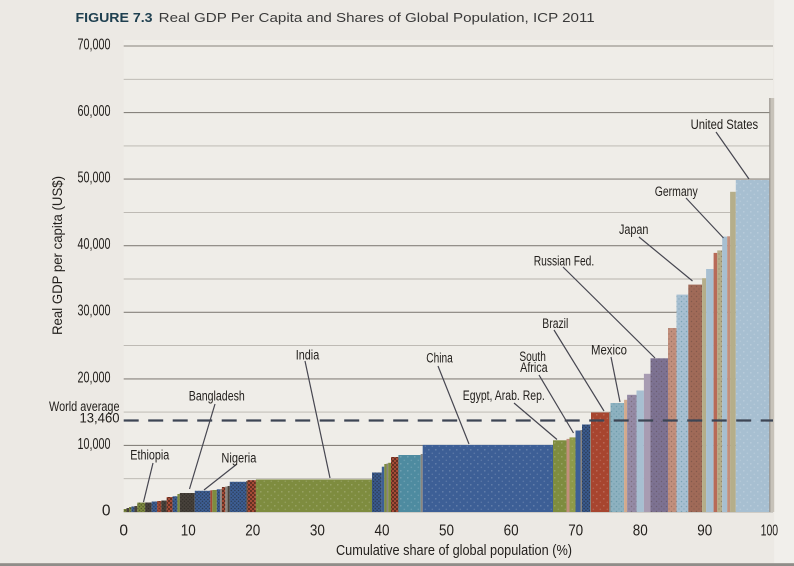 This screenshot has width=794, height=566. Describe the element at coordinates (532, 356) in the screenshot. I see `svg-text: South` at that location.